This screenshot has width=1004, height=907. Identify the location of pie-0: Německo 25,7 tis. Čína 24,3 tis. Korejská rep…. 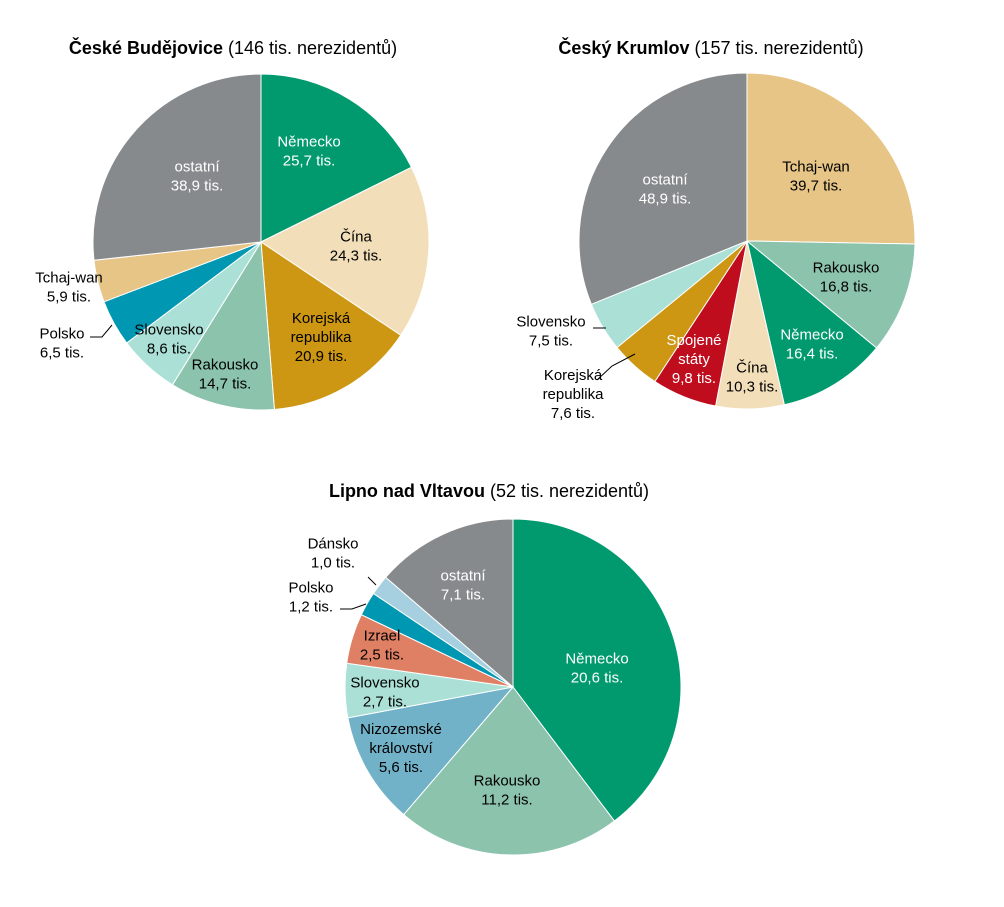
(232, 242).